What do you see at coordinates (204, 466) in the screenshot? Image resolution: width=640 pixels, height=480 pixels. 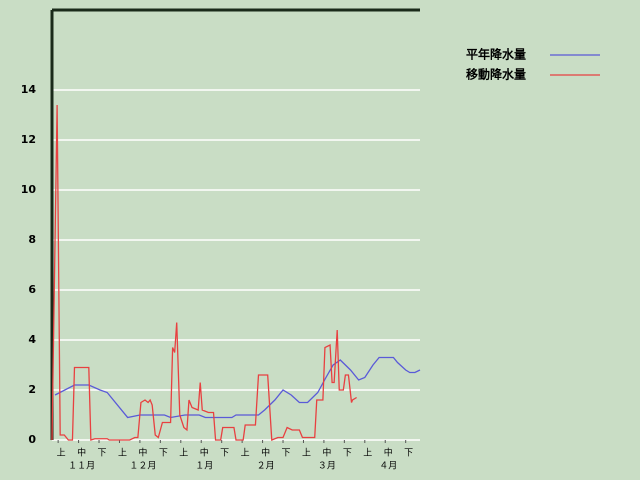 I see `month-label: １月` at bounding box center [204, 466].